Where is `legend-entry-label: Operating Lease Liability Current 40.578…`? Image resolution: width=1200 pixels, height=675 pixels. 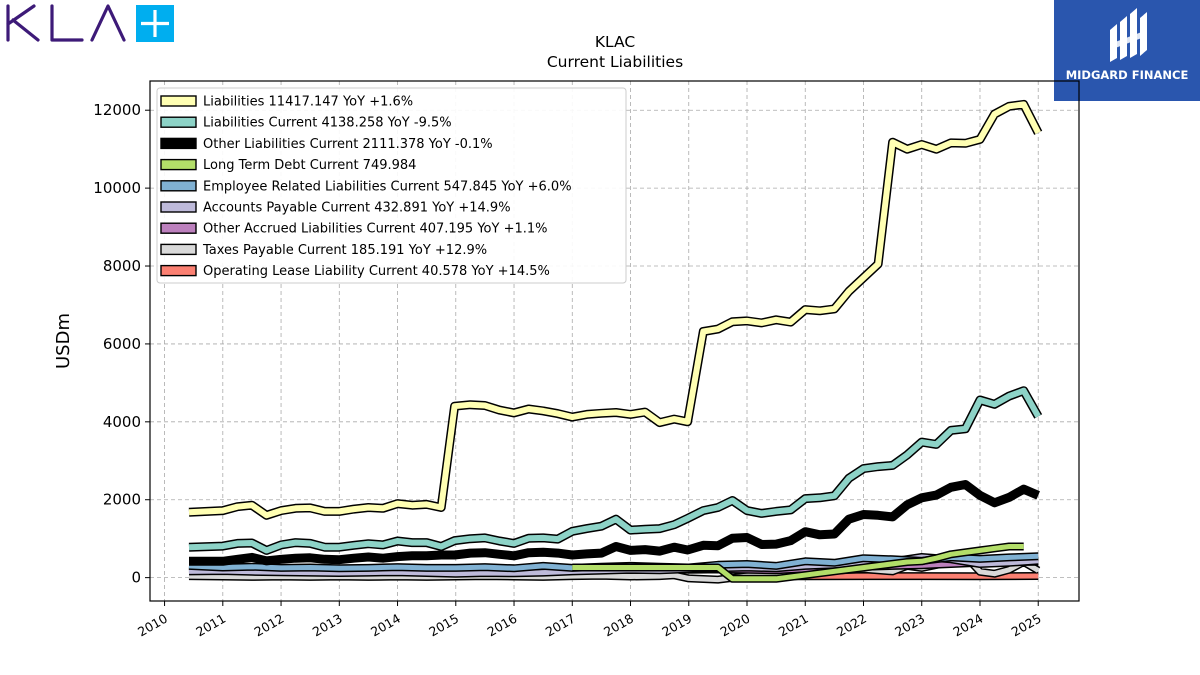 legend-entry-label: Operating Lease Liability Current 40.578… is located at coordinates (376, 271).